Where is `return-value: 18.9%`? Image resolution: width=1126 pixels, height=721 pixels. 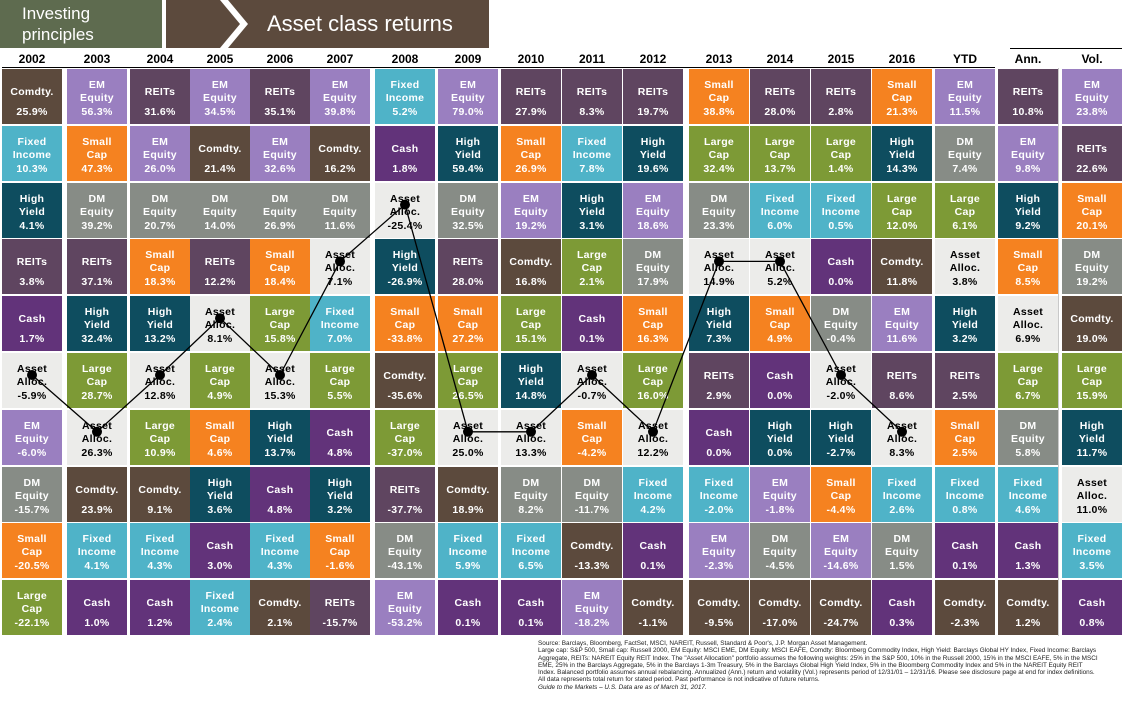
return-value: 18.9% is located at coordinates (468, 509).